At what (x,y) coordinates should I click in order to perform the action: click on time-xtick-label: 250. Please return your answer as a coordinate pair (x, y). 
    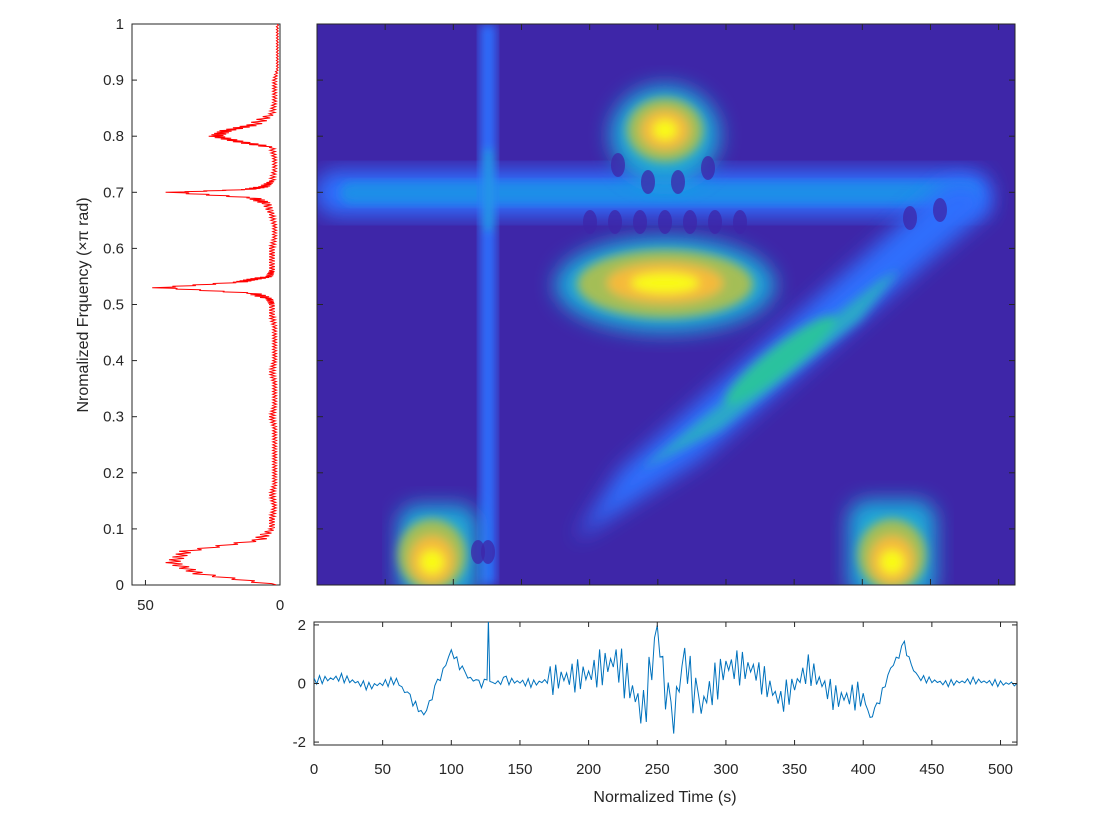
    Looking at the image, I should click on (657, 769).